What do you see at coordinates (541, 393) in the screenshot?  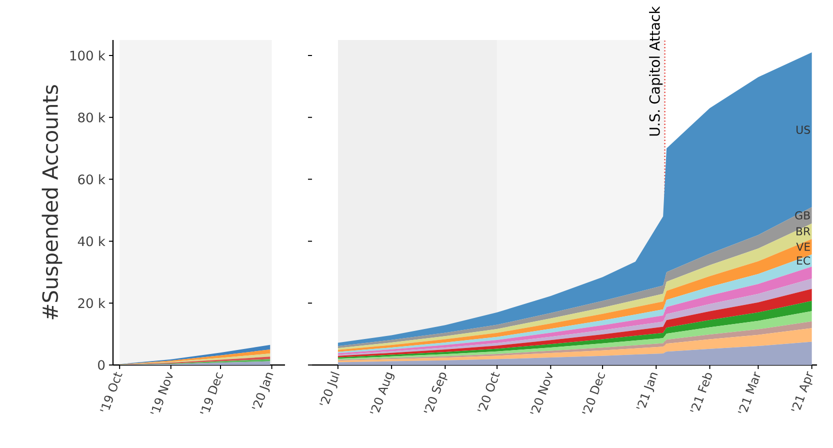 I see `x-tick-label: '20 Nov` at bounding box center [541, 393].